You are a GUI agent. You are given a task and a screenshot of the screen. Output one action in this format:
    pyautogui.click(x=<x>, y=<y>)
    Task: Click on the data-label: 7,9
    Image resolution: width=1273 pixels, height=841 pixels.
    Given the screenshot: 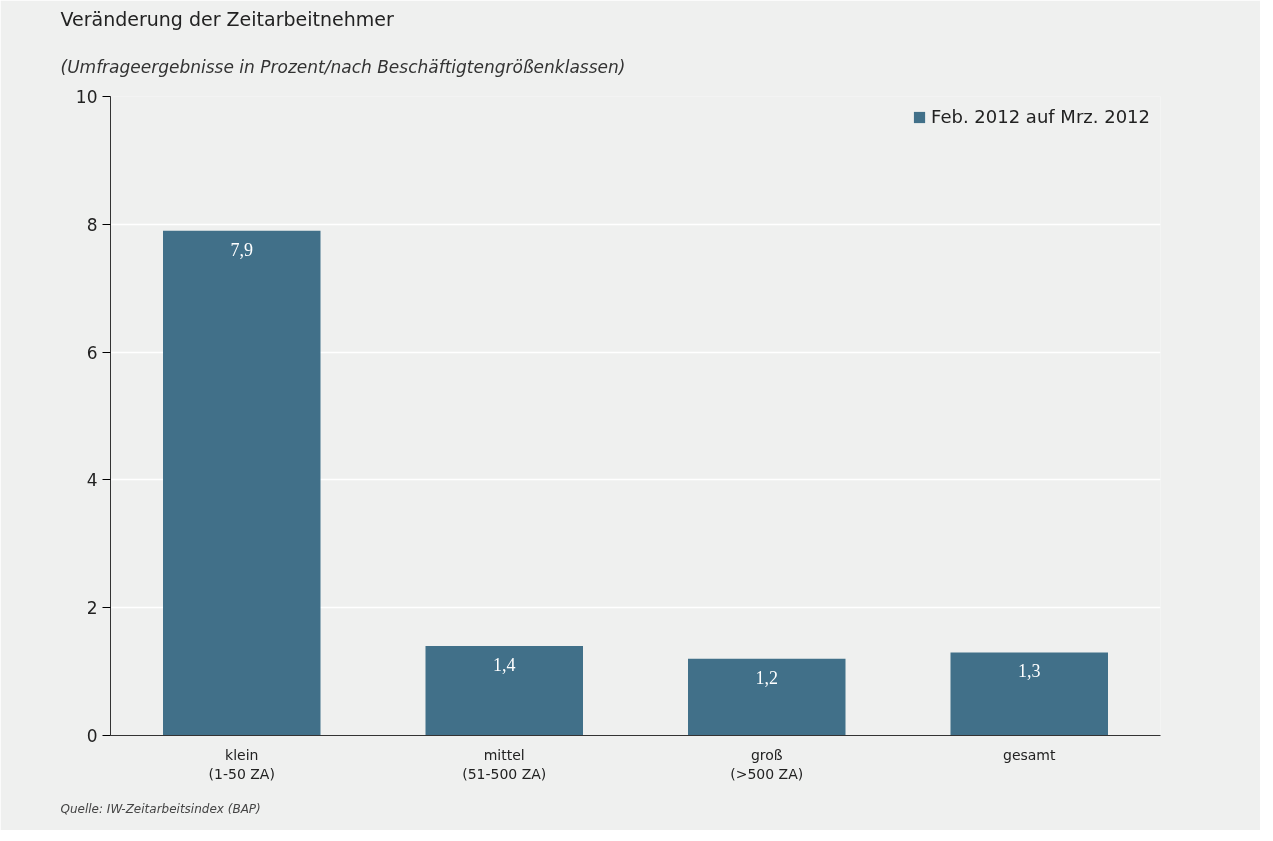 What is the action you would take?
    pyautogui.click(x=241, y=249)
    